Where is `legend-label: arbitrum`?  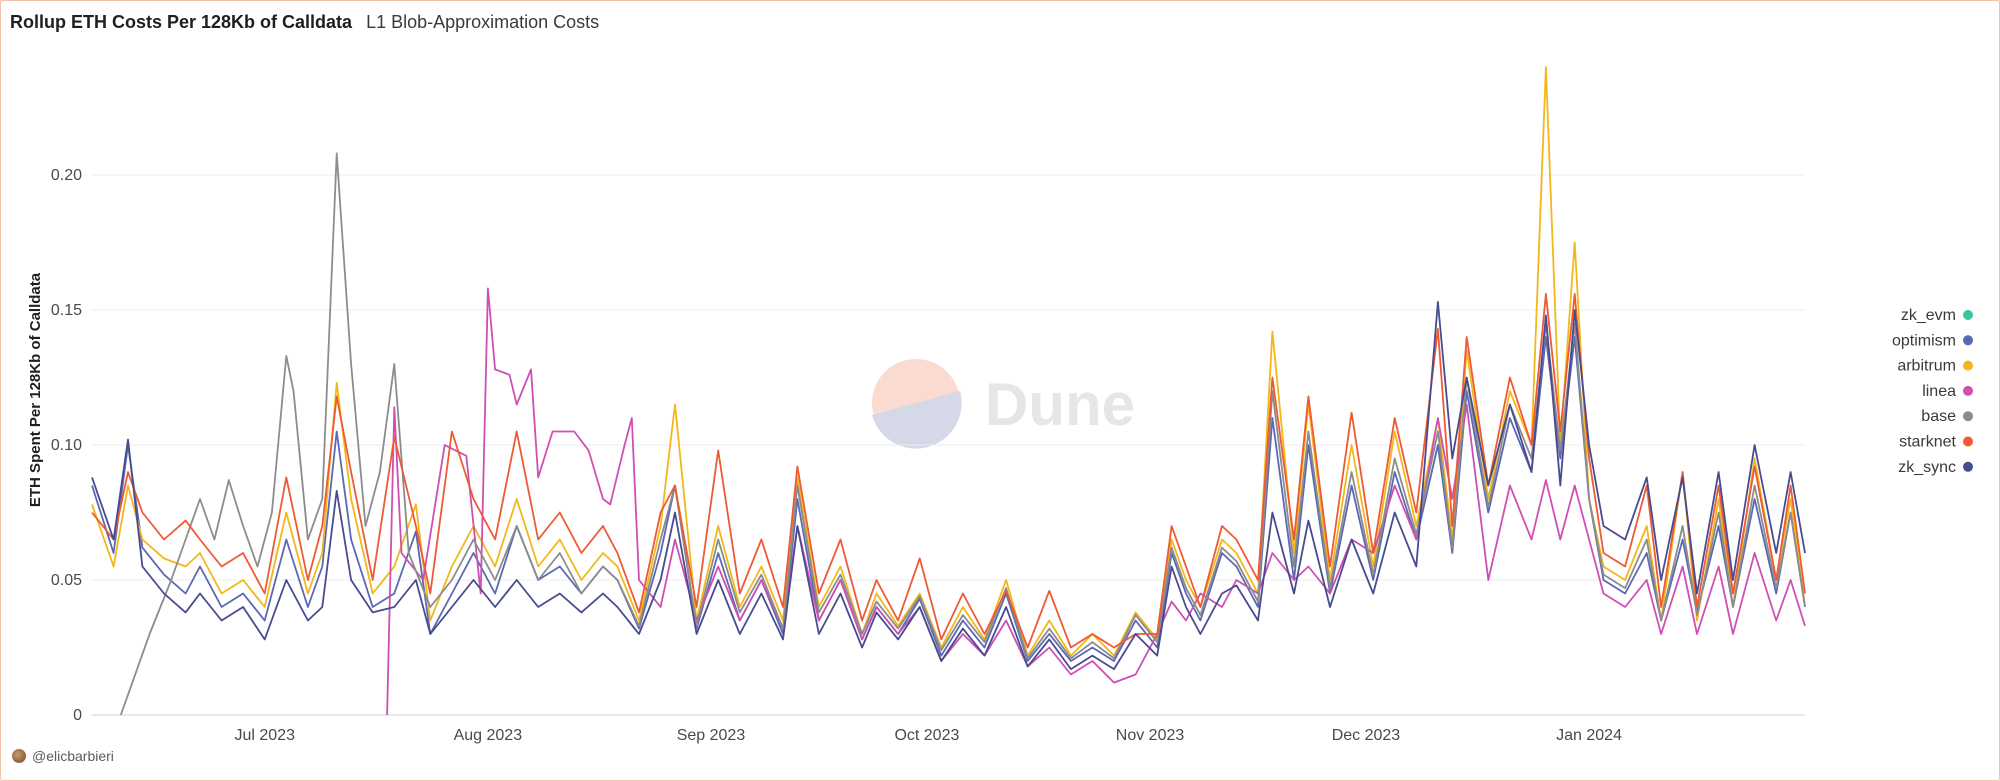
legend-label: arbitrum is located at coordinates (1926, 366).